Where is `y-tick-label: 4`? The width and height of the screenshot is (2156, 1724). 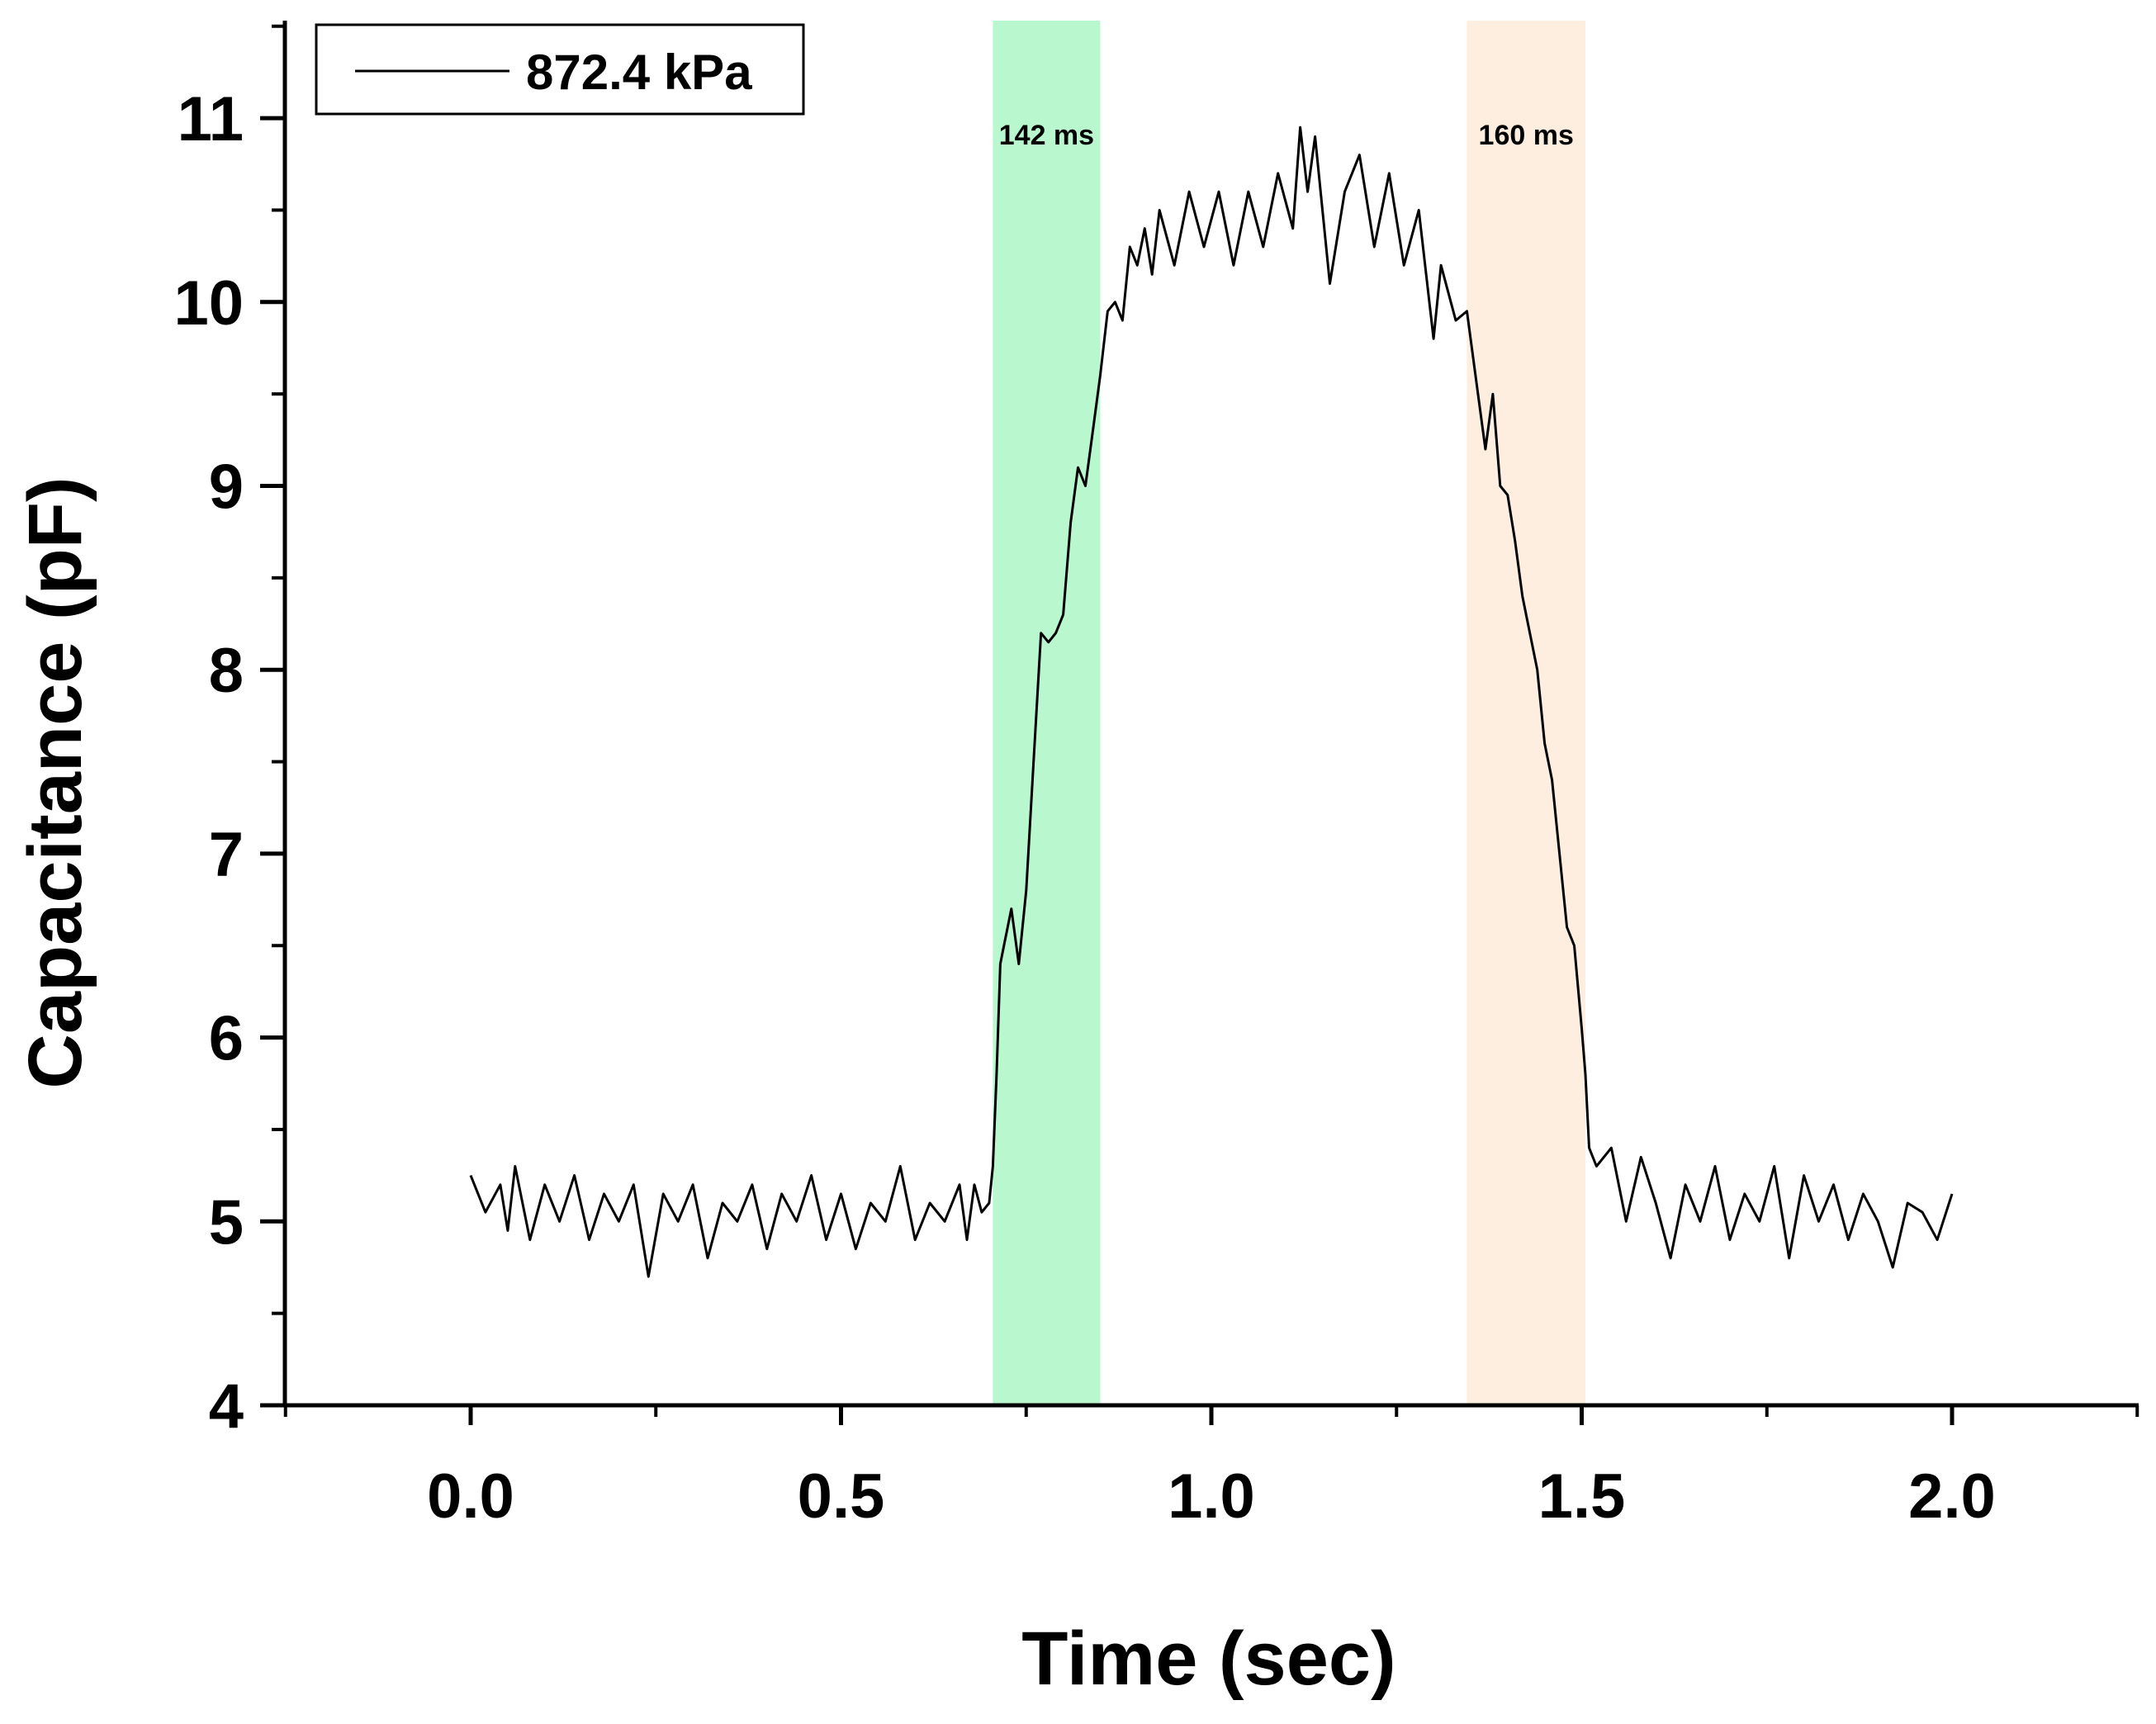
y-tick-label: 4 is located at coordinates (227, 1406).